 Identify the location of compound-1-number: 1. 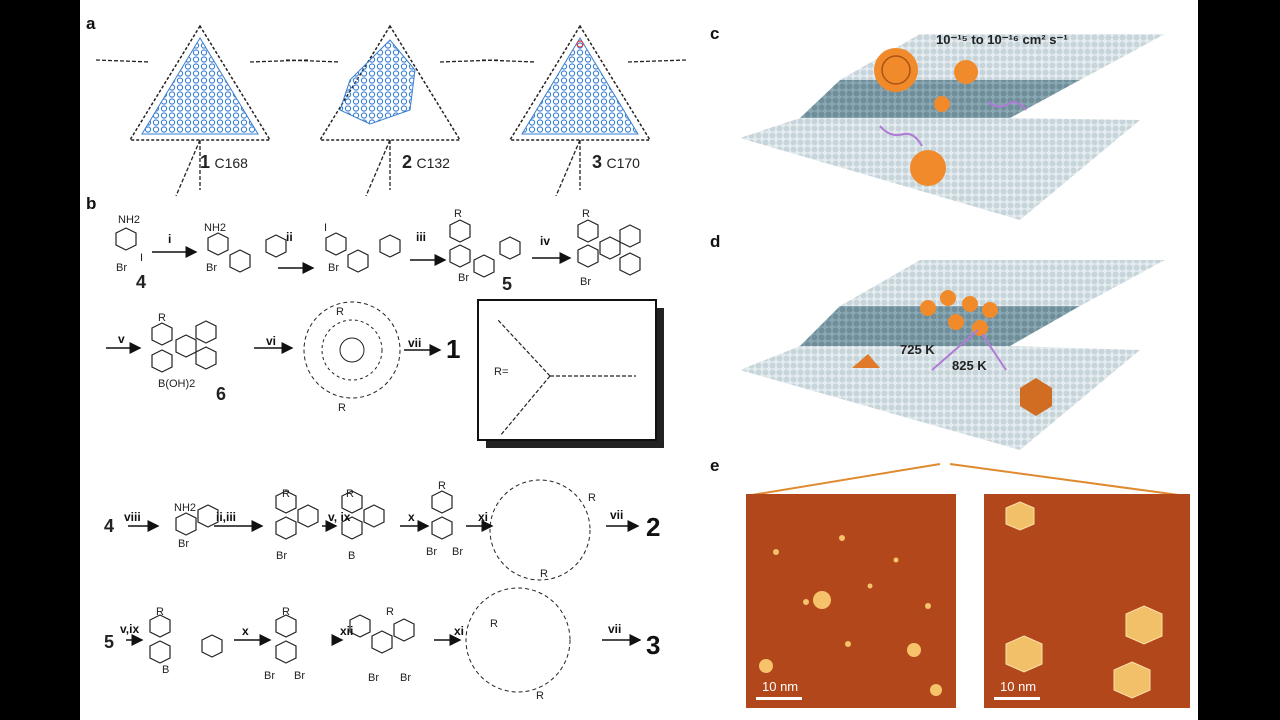
(205, 162).